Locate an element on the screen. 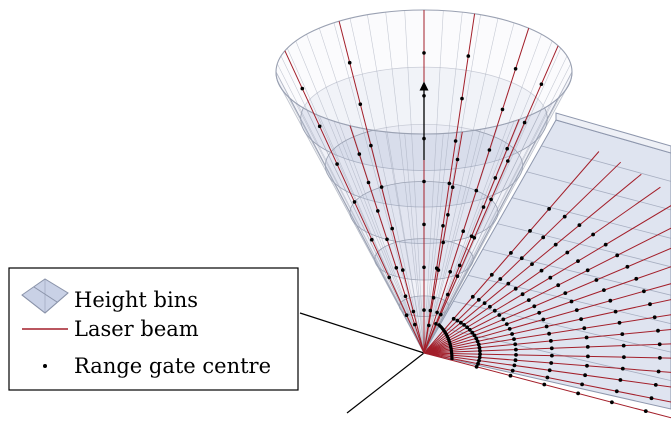  elevation-arc-icon is located at coordinates (445, 341).